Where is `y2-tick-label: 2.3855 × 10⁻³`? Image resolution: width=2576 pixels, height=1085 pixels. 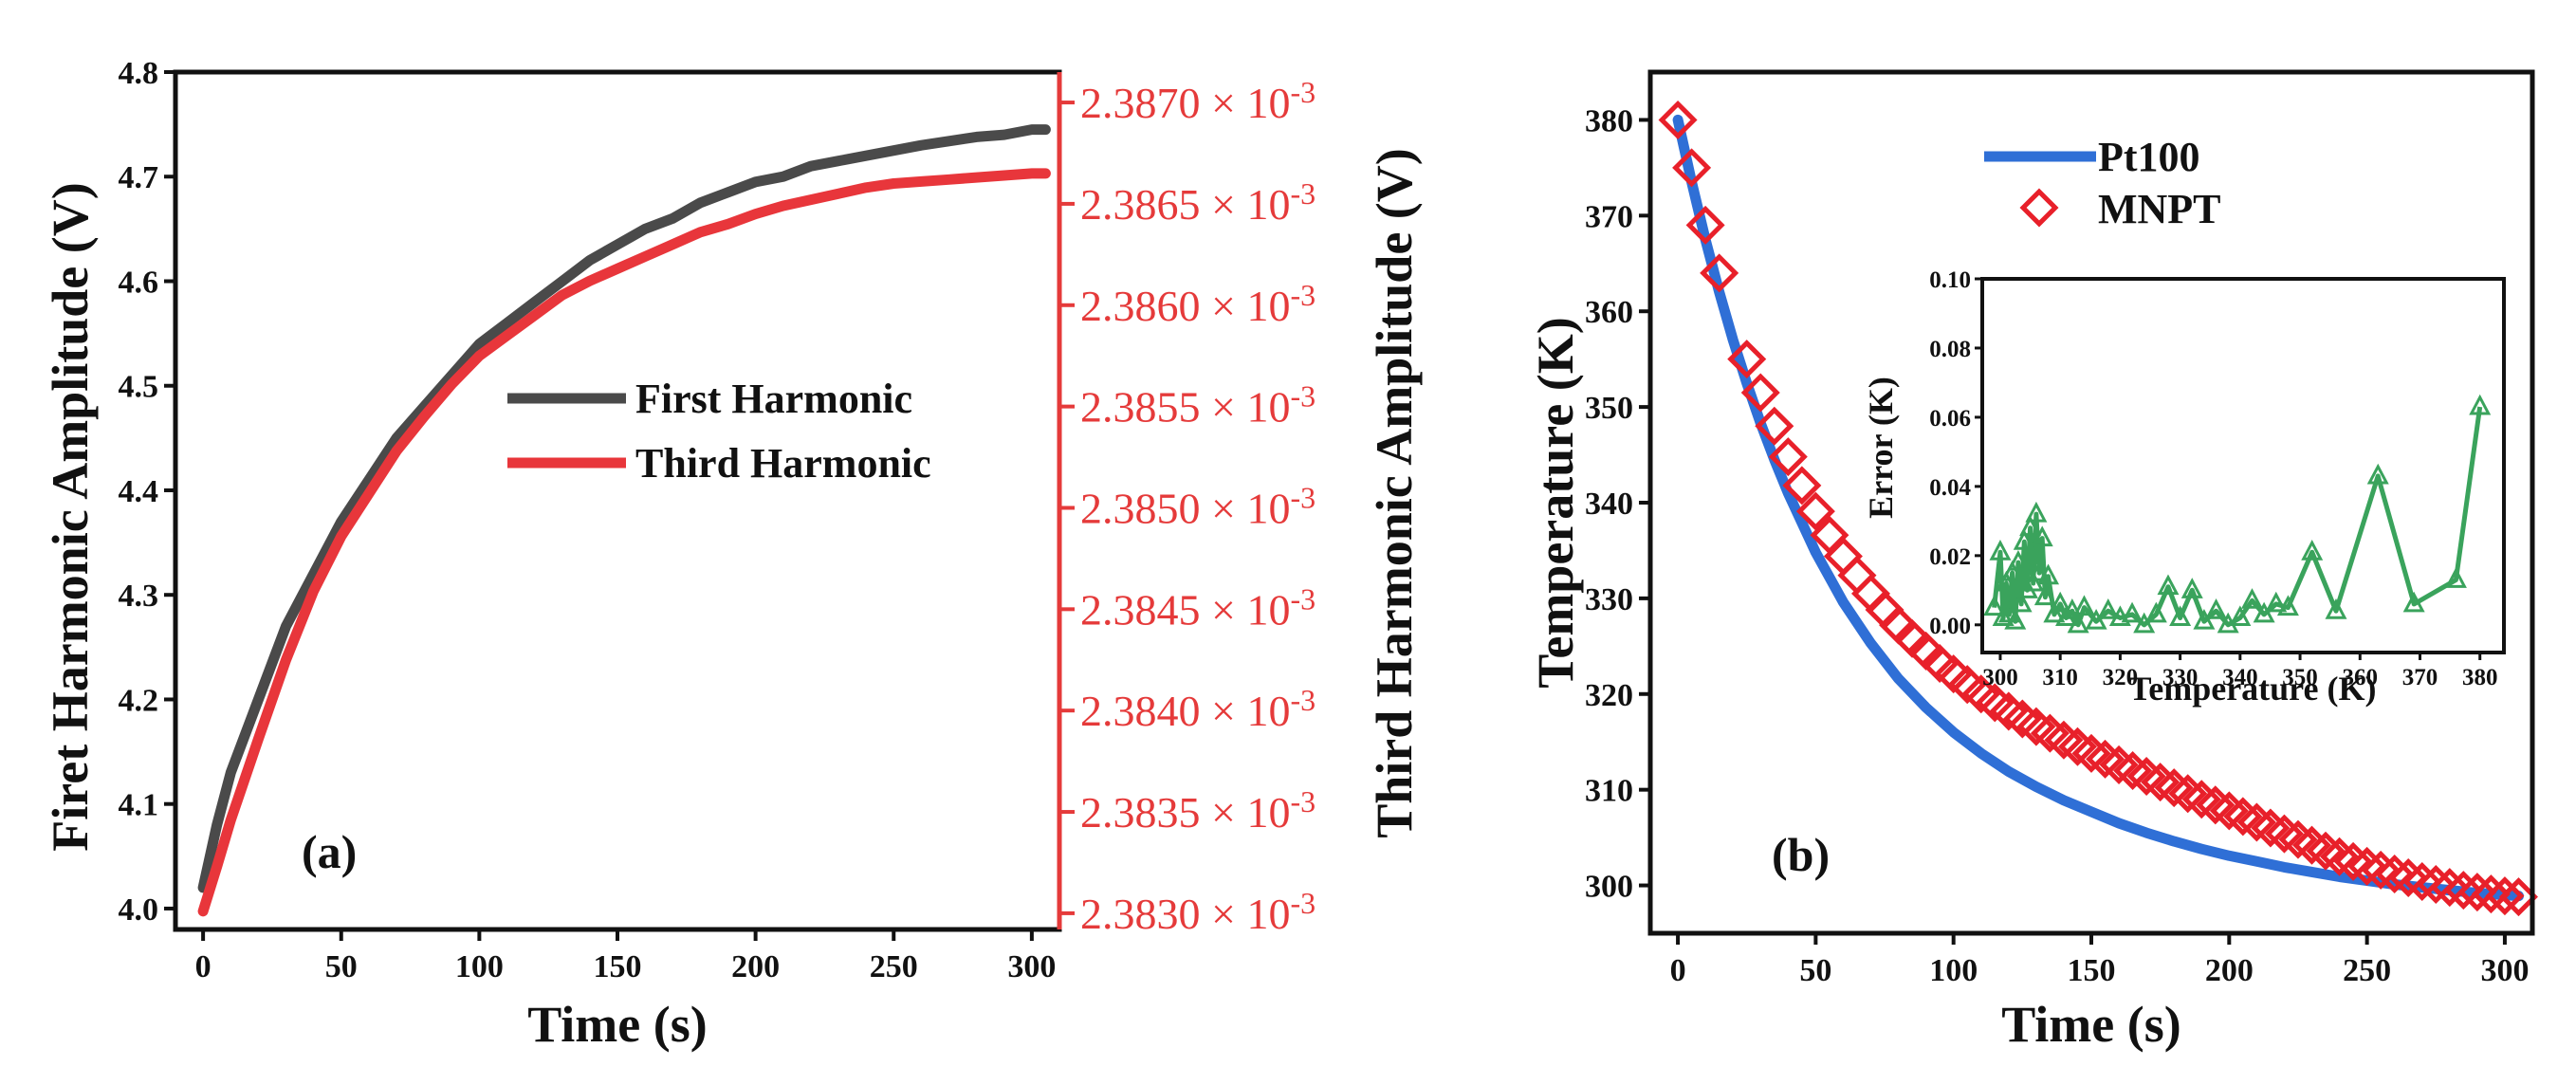 y2-tick-label: 2.3855 × 10⁻³ is located at coordinates (1198, 405).